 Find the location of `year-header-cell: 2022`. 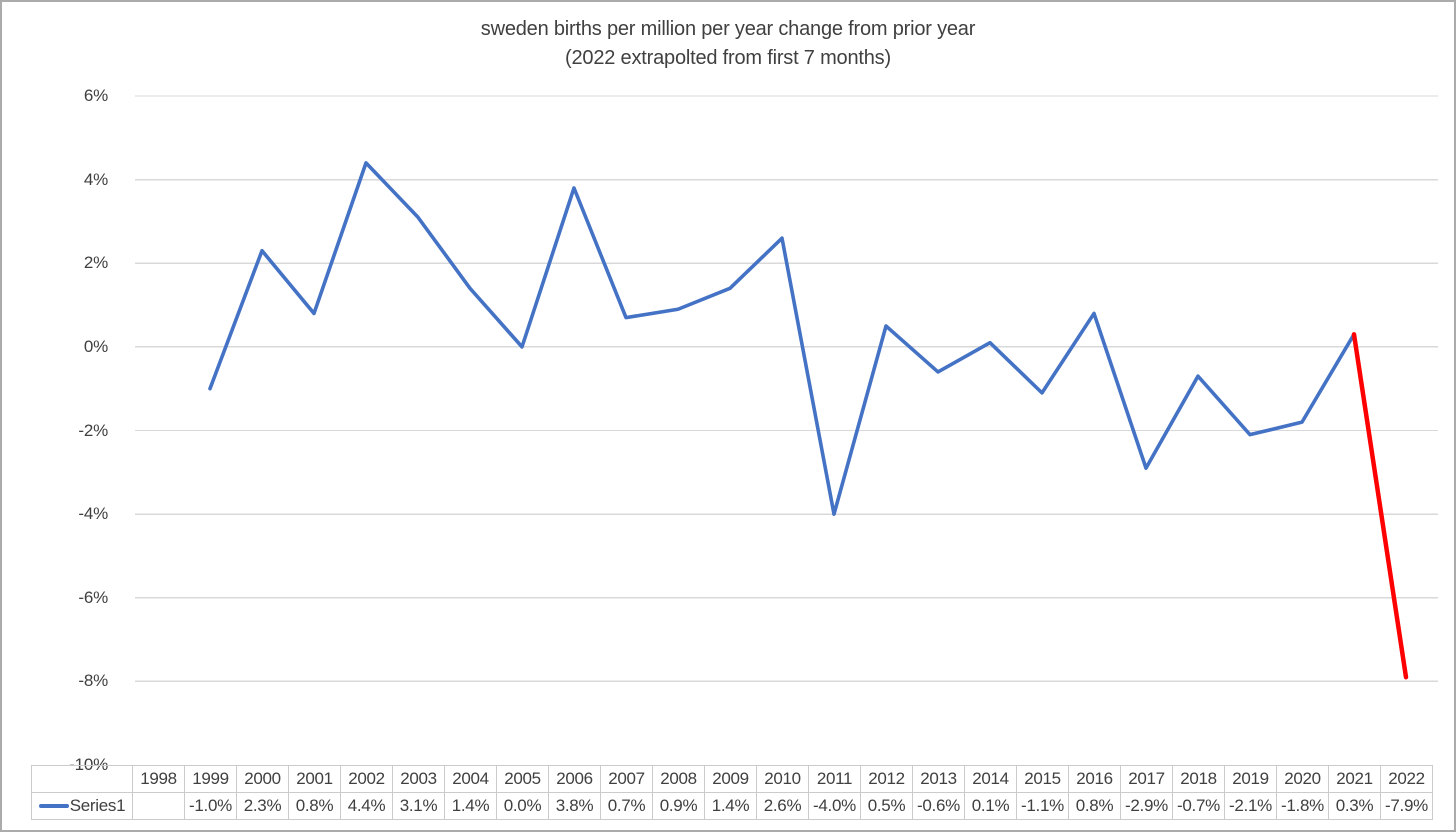

year-header-cell: 2022 is located at coordinates (1406, 779).